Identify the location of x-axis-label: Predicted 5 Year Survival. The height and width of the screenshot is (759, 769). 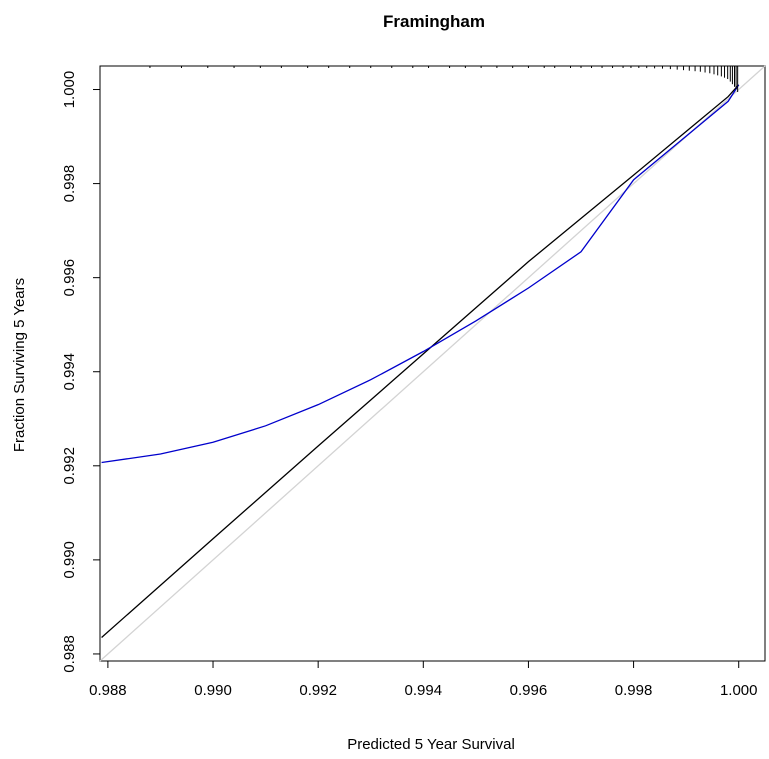
(431, 744).